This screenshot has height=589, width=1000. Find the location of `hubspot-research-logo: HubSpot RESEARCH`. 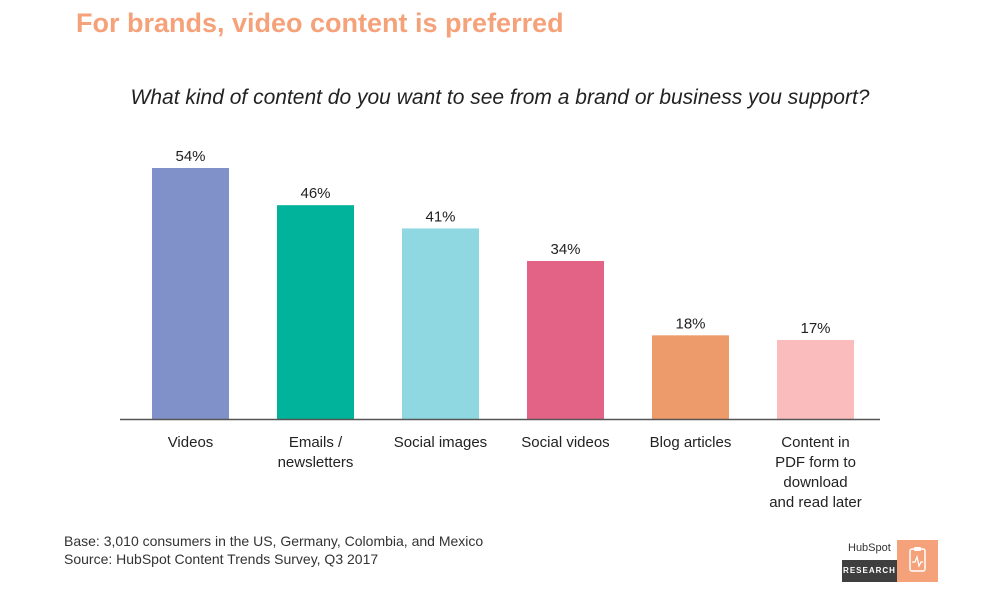

hubspot-research-logo: HubSpot RESEARCH is located at coordinates (890, 561).